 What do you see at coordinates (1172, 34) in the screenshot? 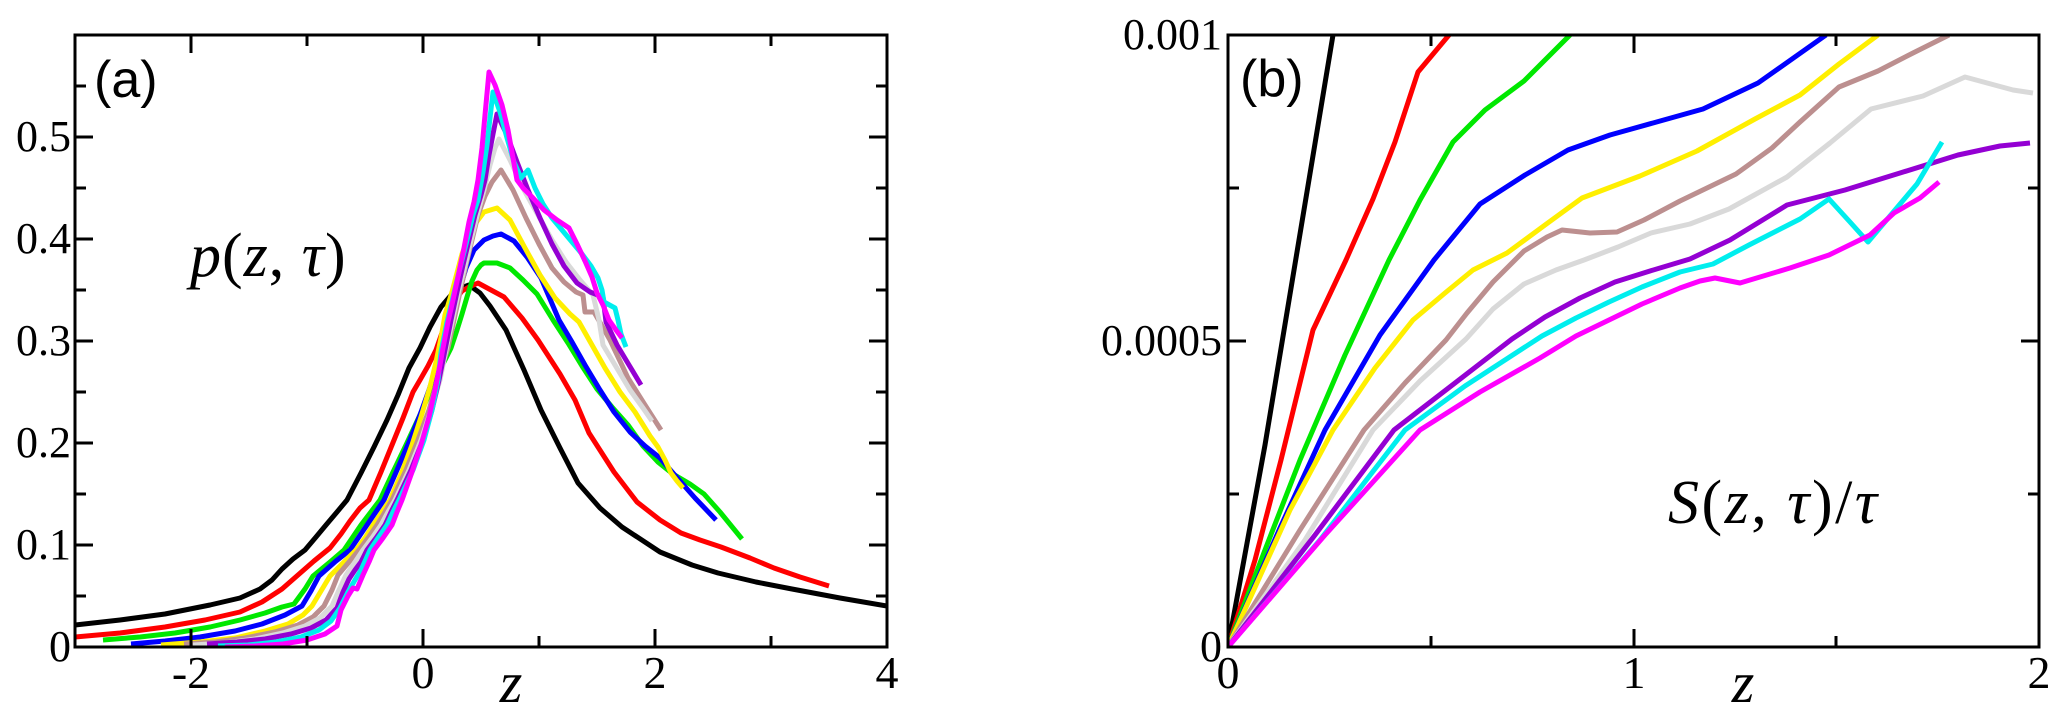
I see `svg-text: 0.001` at bounding box center [1172, 34].